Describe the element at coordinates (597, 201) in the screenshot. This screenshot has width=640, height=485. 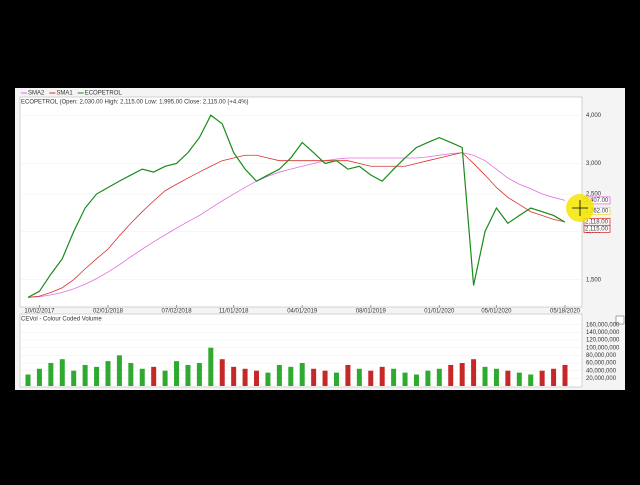
I see `price-label: 2,407.00` at that location.